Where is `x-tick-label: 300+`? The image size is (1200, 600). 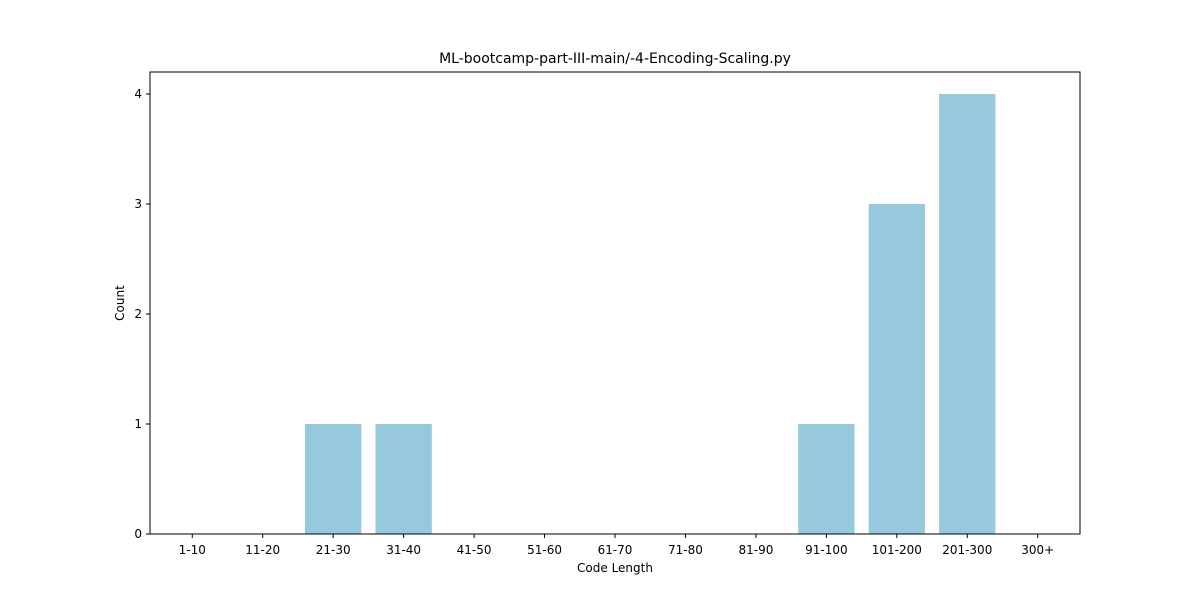 x-tick-label: 300+ is located at coordinates (1037, 550).